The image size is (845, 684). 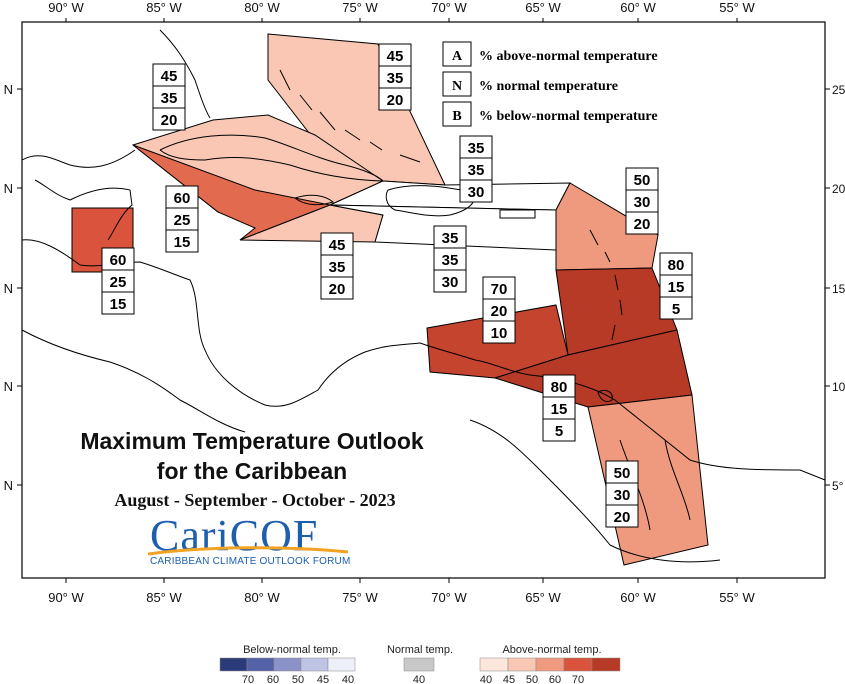 What do you see at coordinates (737, 597) in the screenshot?
I see `lon-bottom-55w: 55° W` at bounding box center [737, 597].